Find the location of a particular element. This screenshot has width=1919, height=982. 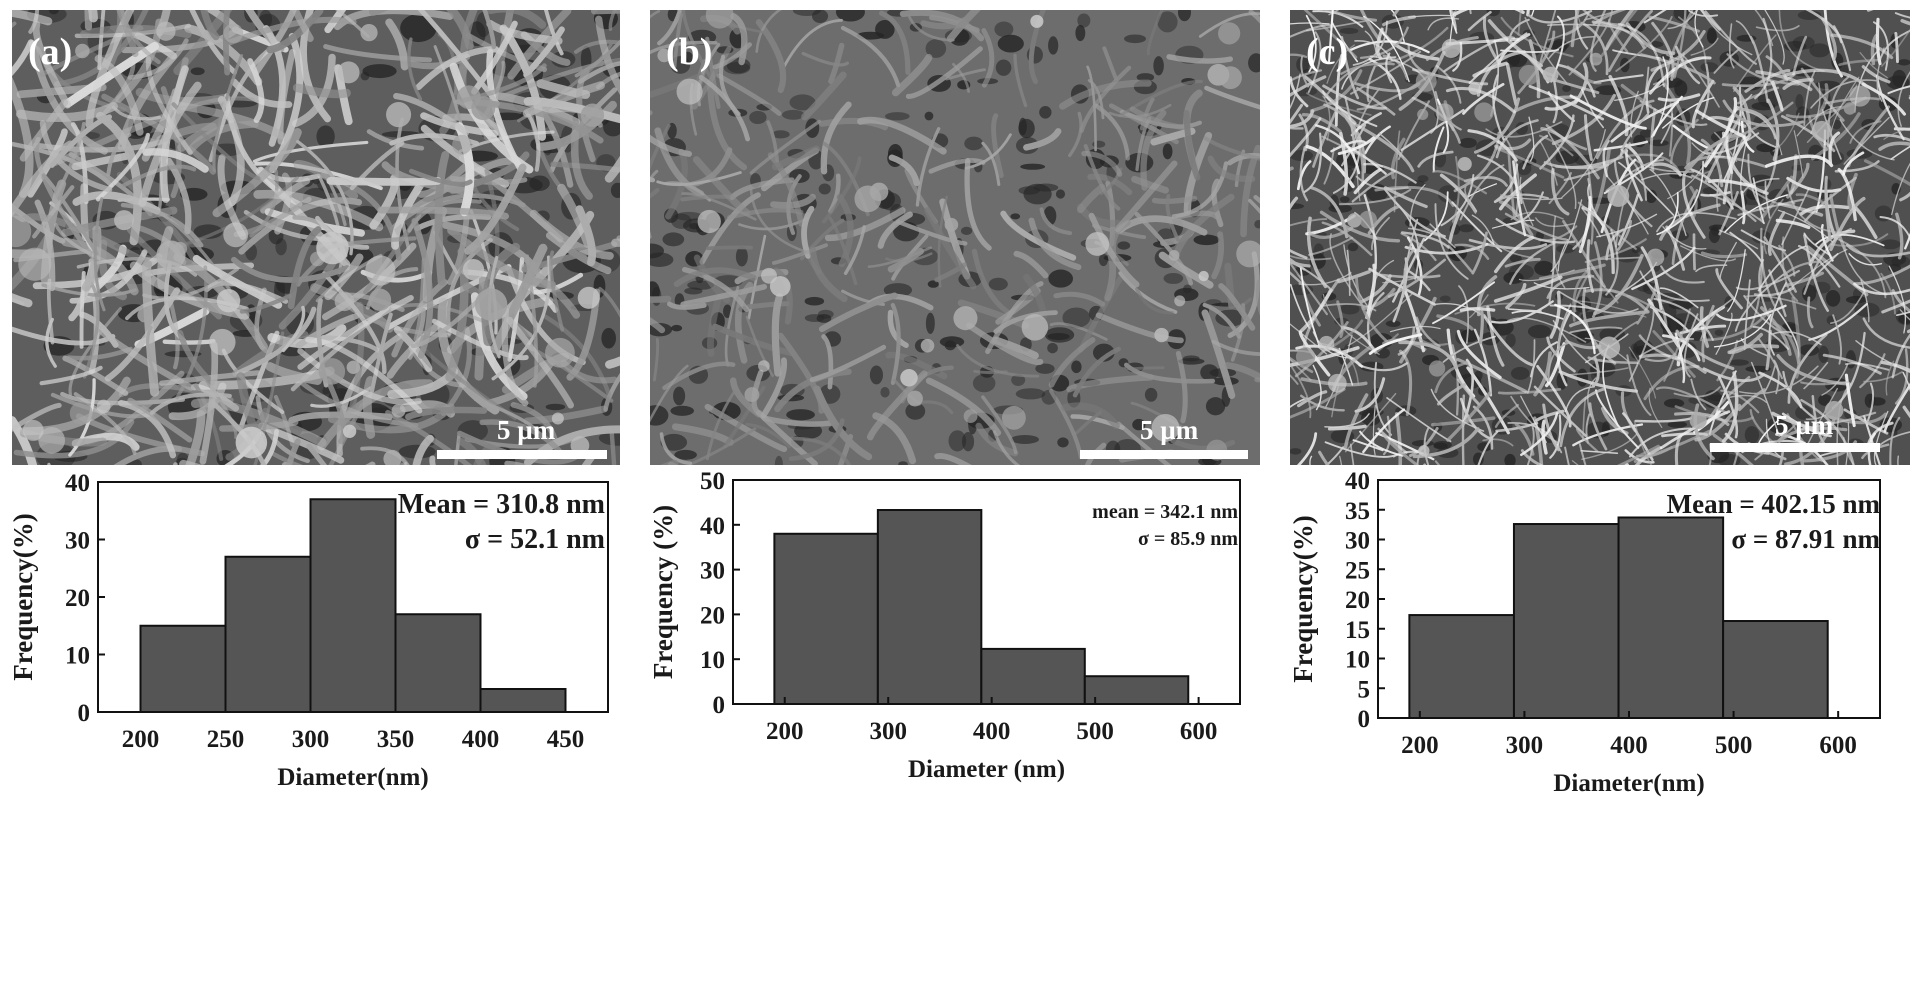

sem-fiber-texture-c is located at coordinates (1600, 237).